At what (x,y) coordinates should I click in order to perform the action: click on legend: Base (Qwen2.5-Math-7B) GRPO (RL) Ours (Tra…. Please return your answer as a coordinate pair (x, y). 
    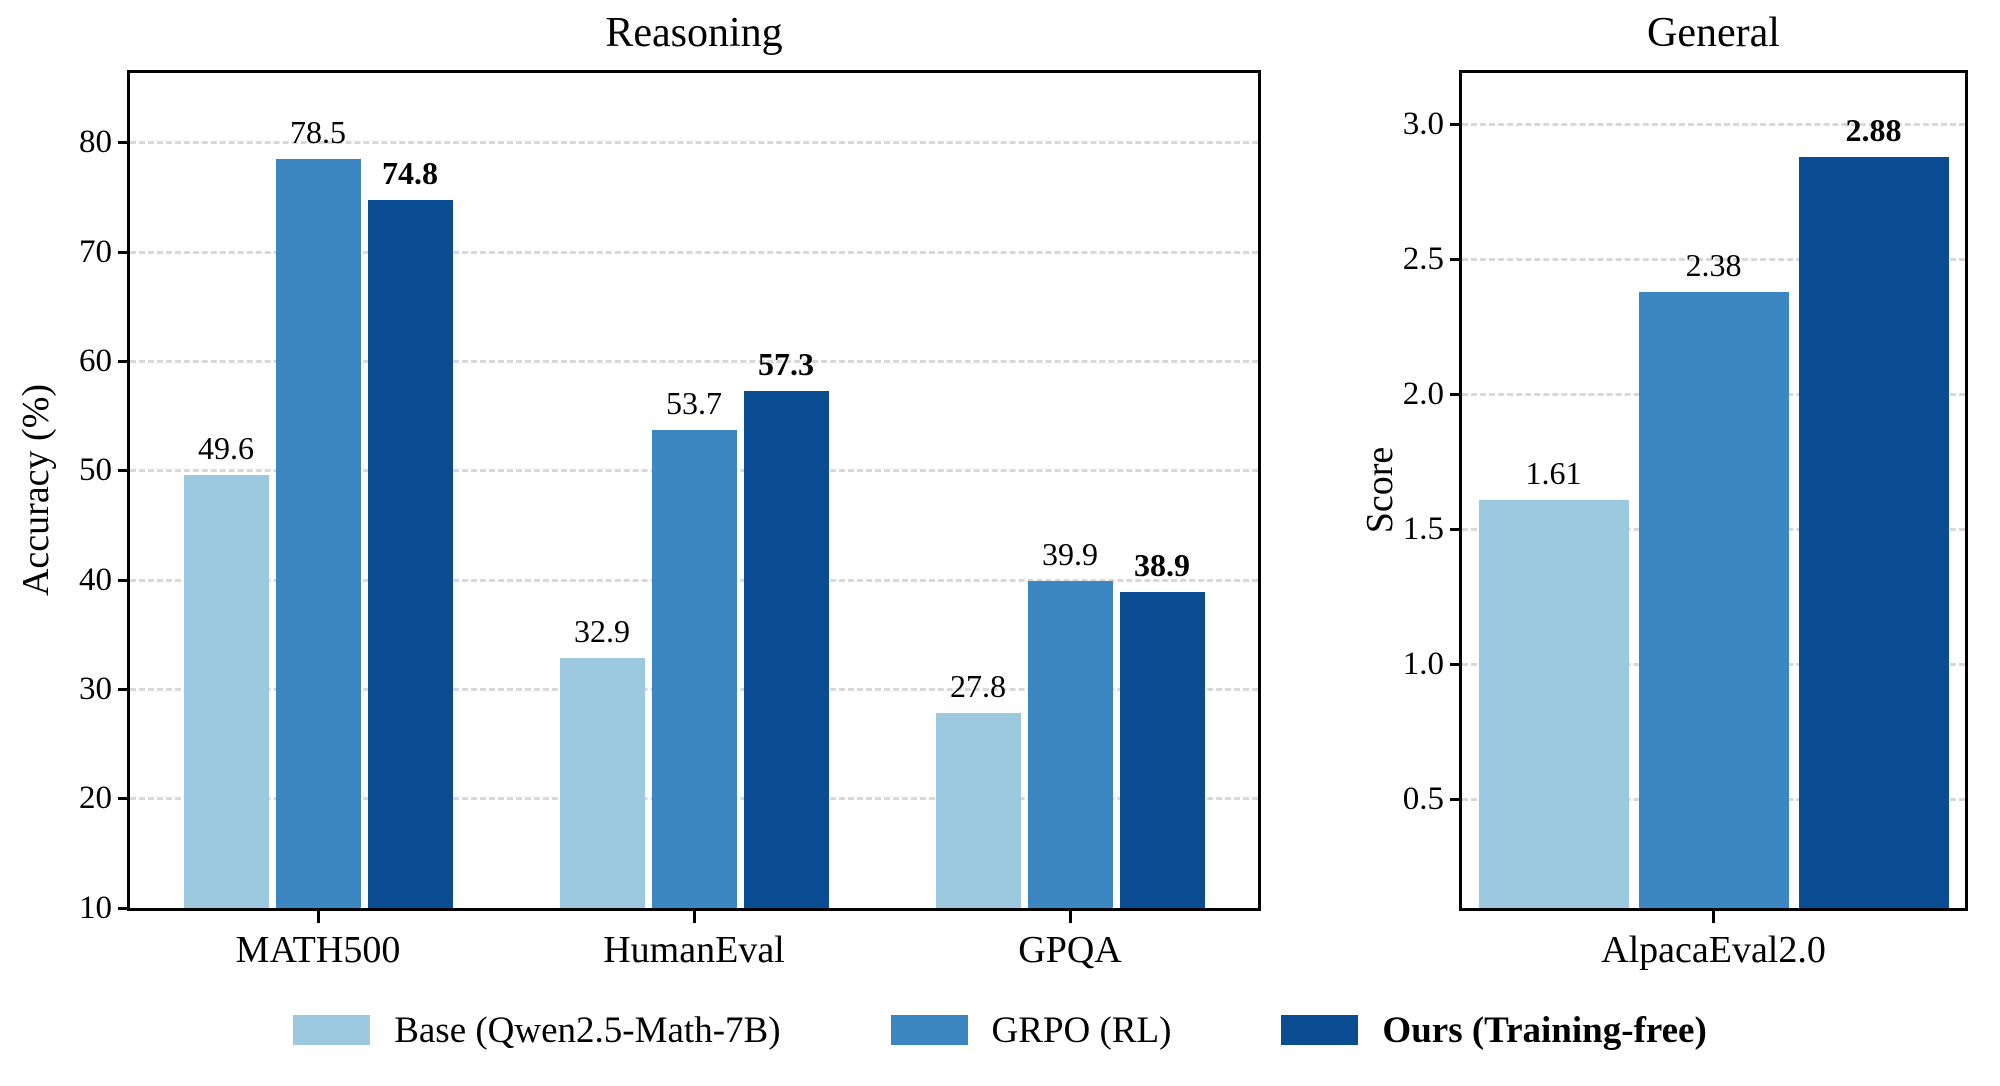
    Looking at the image, I should click on (1000, 1030).